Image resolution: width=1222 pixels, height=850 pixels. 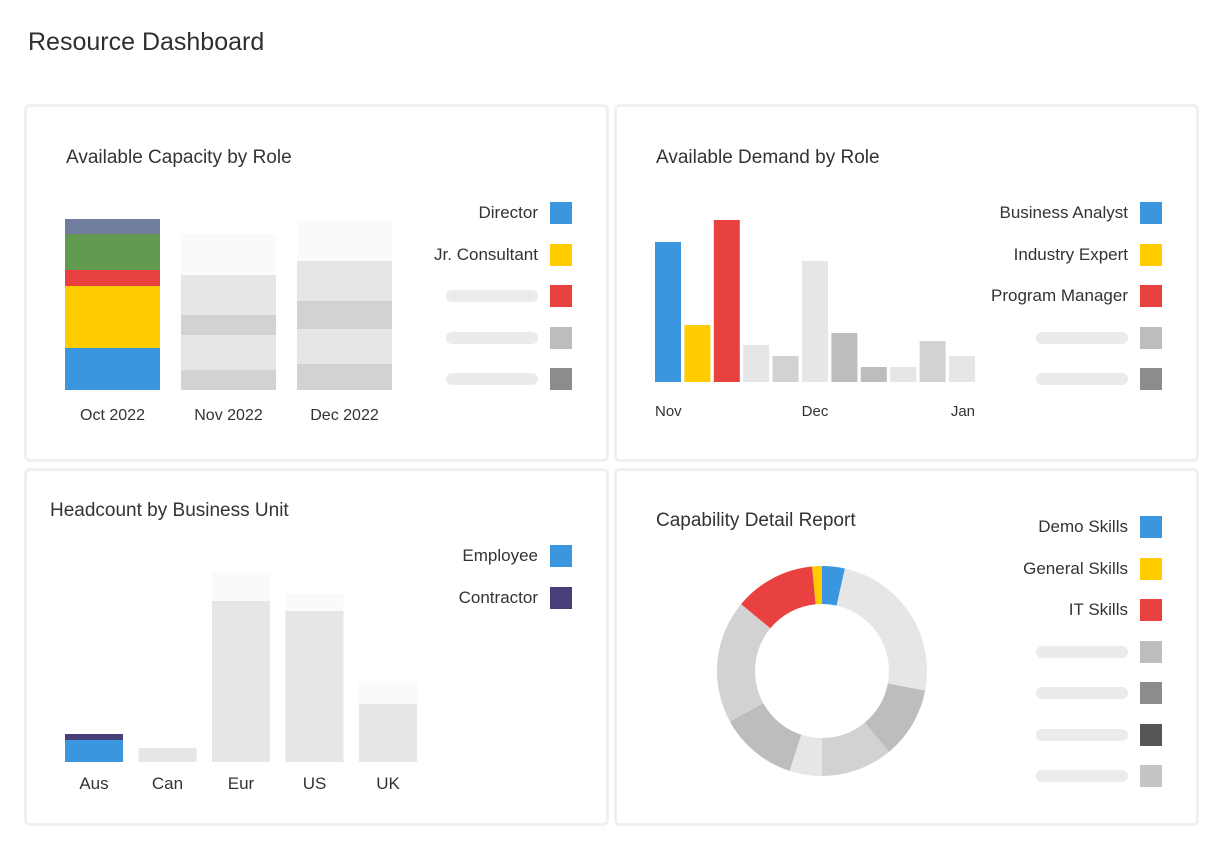 I want to click on legend-label: Employee, so click(x=500, y=555).